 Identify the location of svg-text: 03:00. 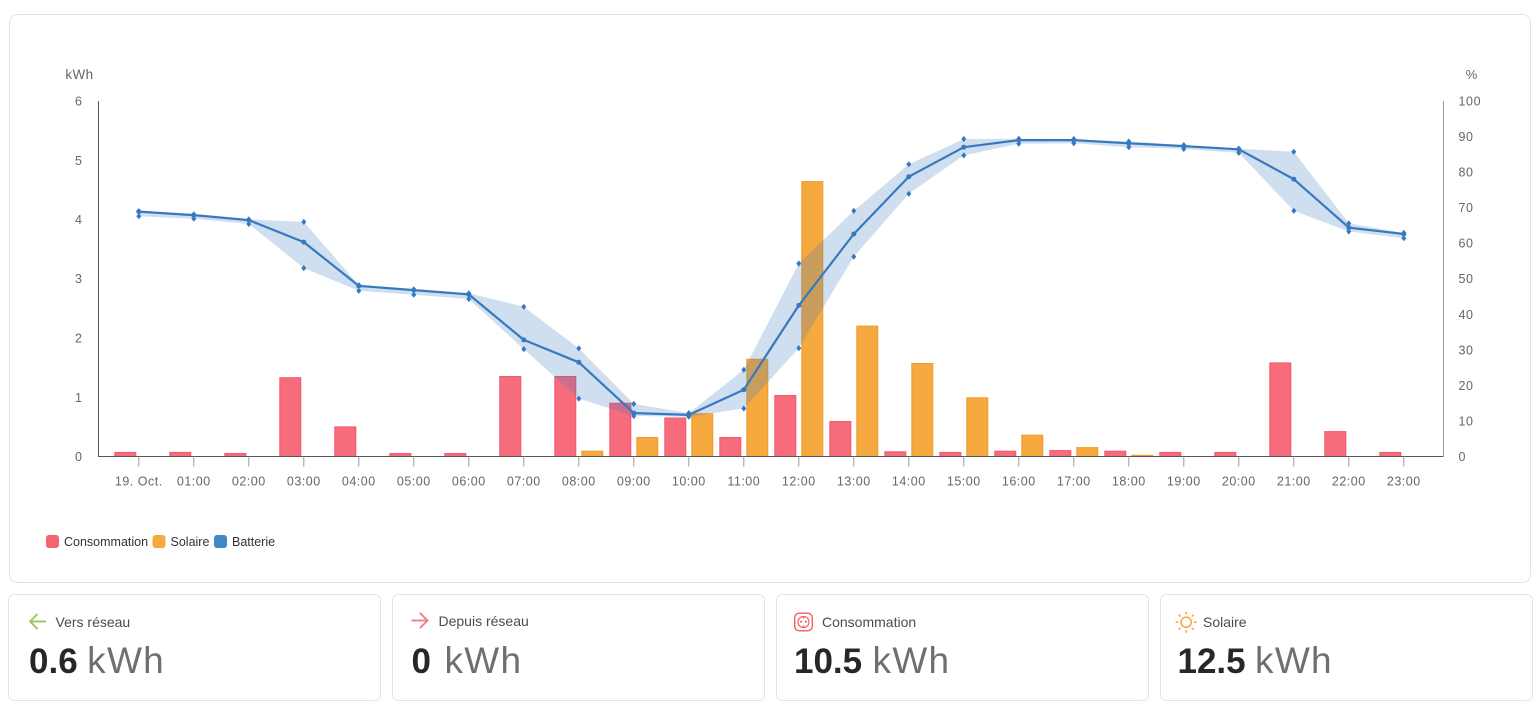
(304, 482).